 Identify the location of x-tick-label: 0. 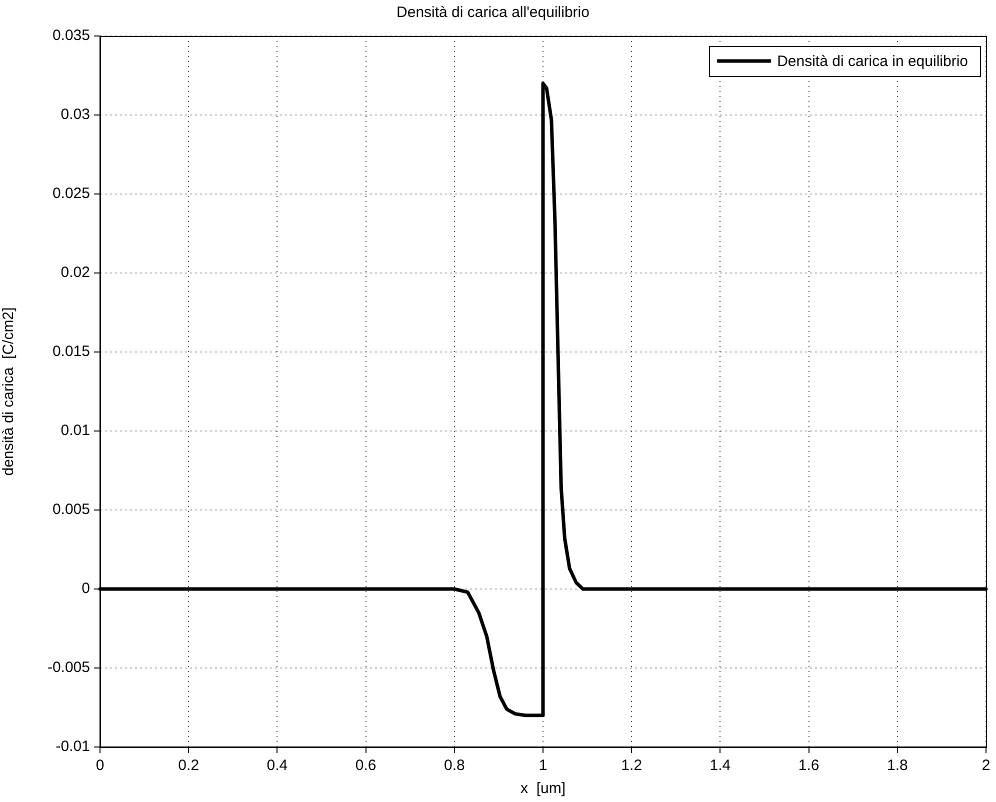
(100, 765).